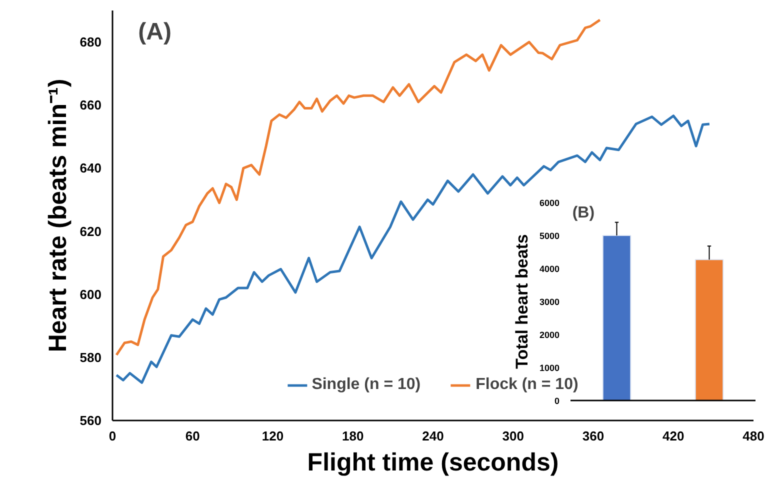 The image size is (766, 497). I want to click on y-tick-label: 4000, so click(549, 269).